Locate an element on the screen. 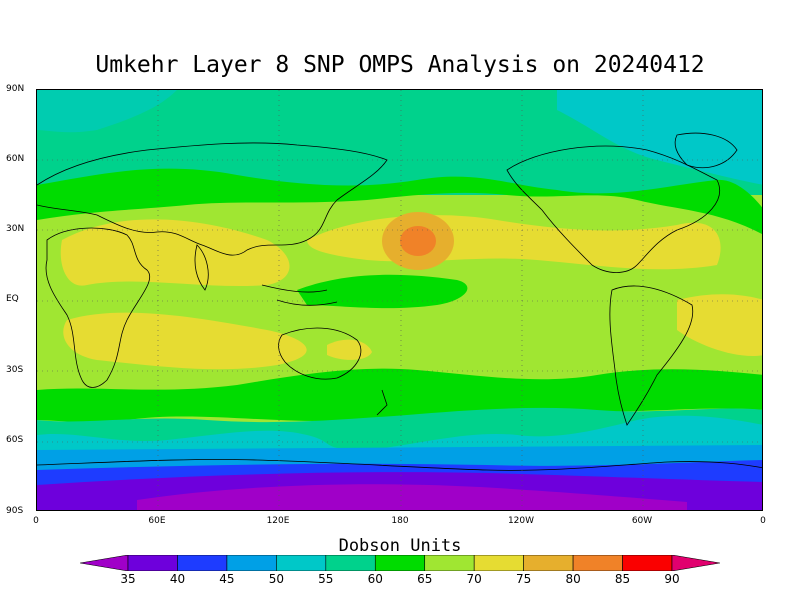  patch-65-equatorial-pacific is located at coordinates (382, 291).